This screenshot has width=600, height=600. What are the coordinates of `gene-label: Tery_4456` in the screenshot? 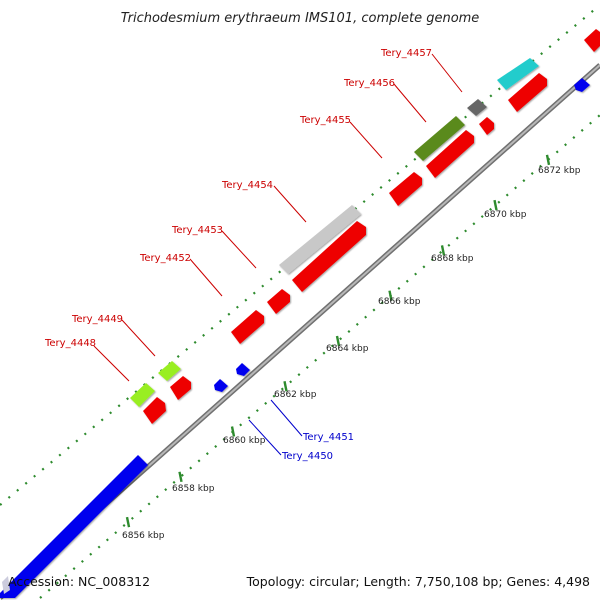 It's located at (369, 83).